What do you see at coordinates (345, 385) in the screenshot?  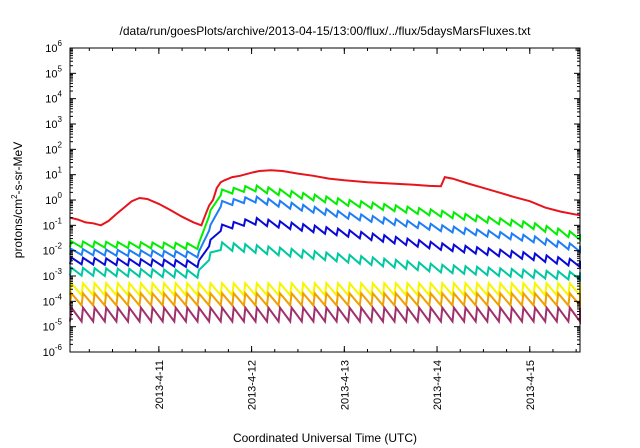 I see `x-tick-label: 2013-4-13` at bounding box center [345, 385].